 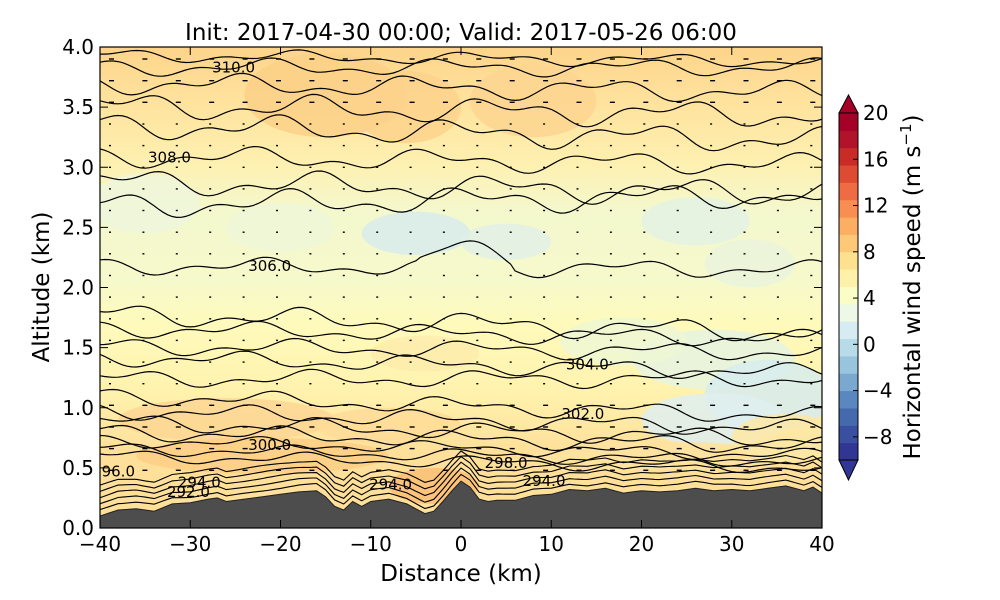 What do you see at coordinates (78, 288) in the screenshot?
I see `y-tick-label: 2.0` at bounding box center [78, 288].